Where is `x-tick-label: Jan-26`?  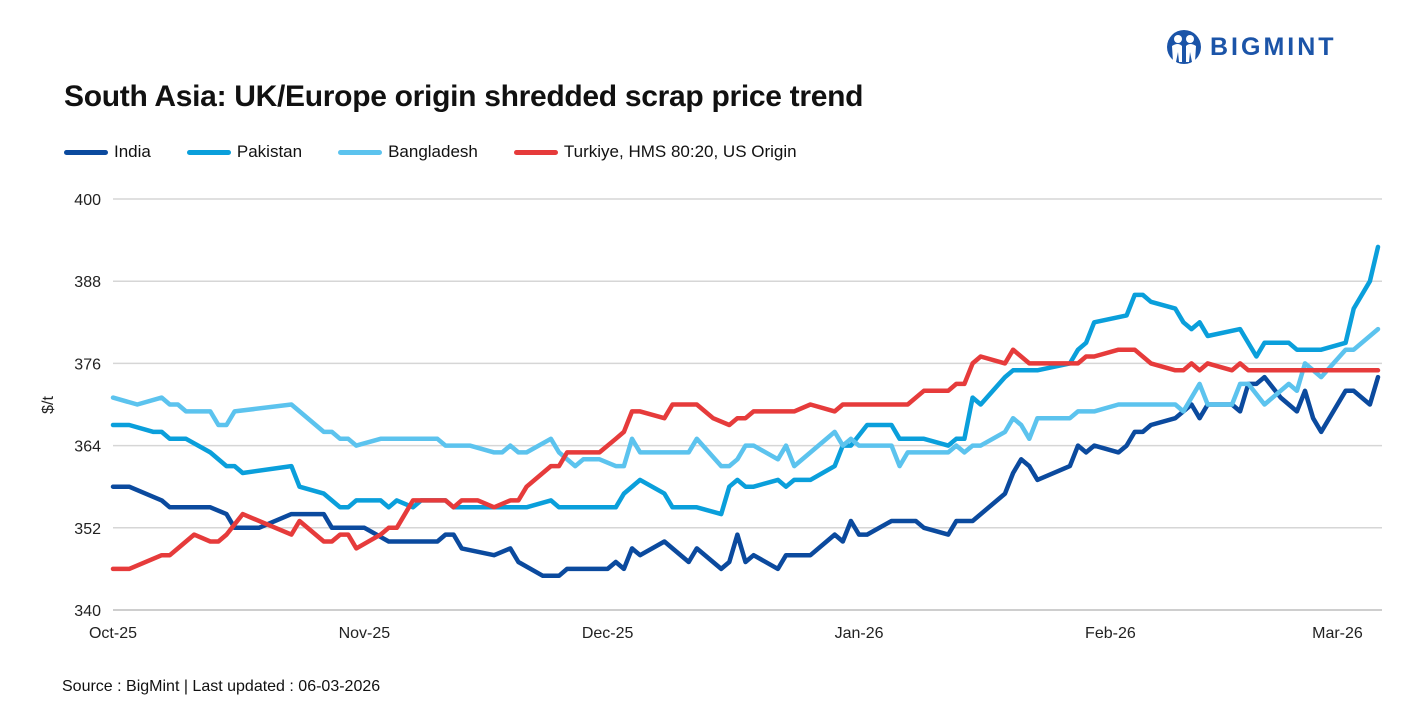
x-tick-label: Jan-26 is located at coordinates (859, 633).